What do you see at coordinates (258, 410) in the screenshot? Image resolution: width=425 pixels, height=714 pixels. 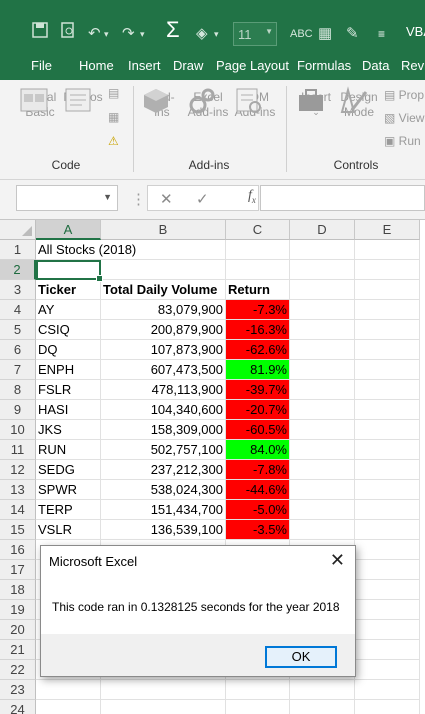 I see `return-cell: -20.7%` at bounding box center [258, 410].